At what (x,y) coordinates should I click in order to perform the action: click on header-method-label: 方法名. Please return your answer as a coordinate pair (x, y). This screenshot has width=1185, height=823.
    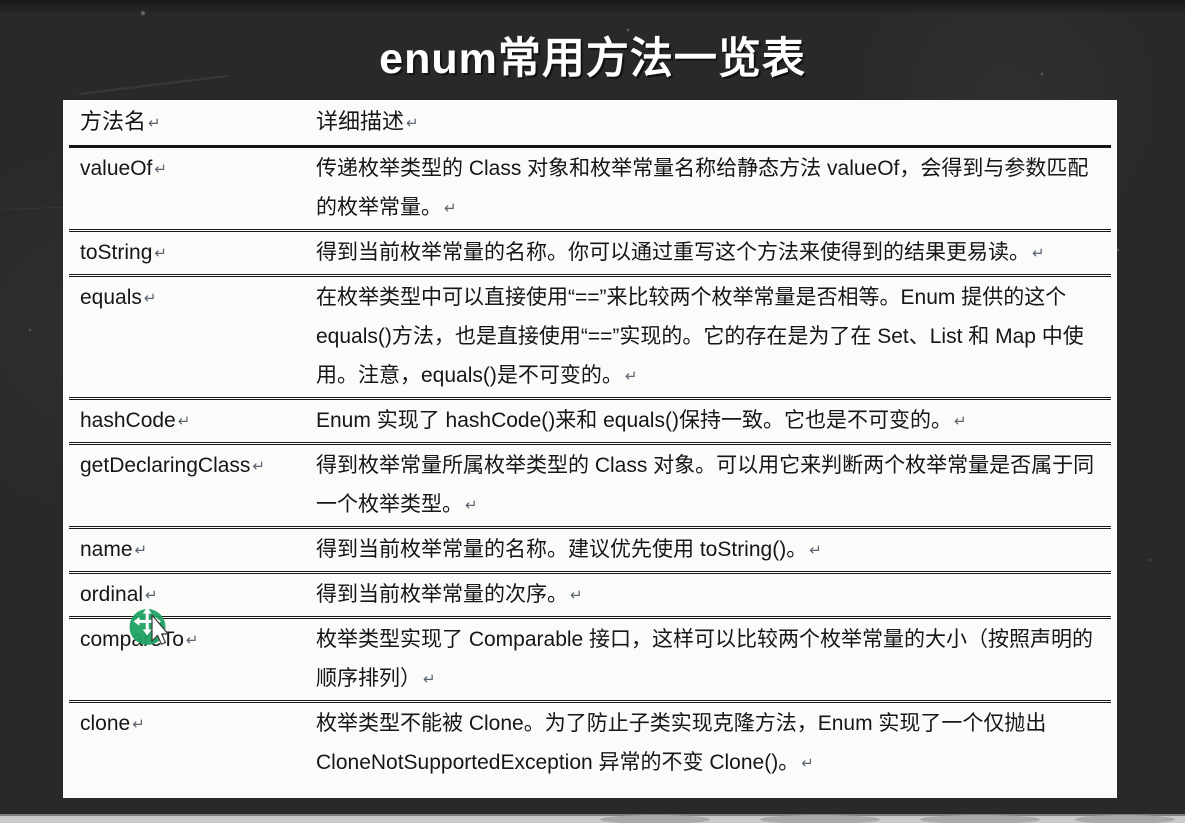
    Looking at the image, I should click on (113, 121).